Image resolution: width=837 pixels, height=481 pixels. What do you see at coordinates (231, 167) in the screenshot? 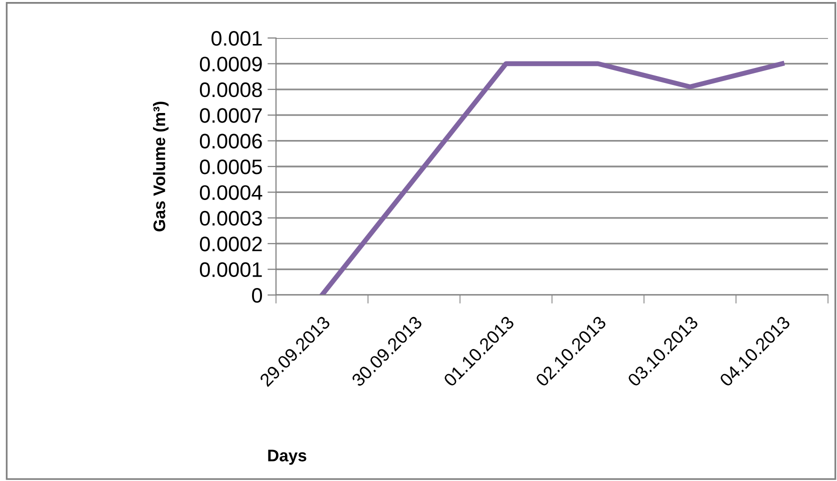
I see `y-tick-label: 0.0005` at bounding box center [231, 167].